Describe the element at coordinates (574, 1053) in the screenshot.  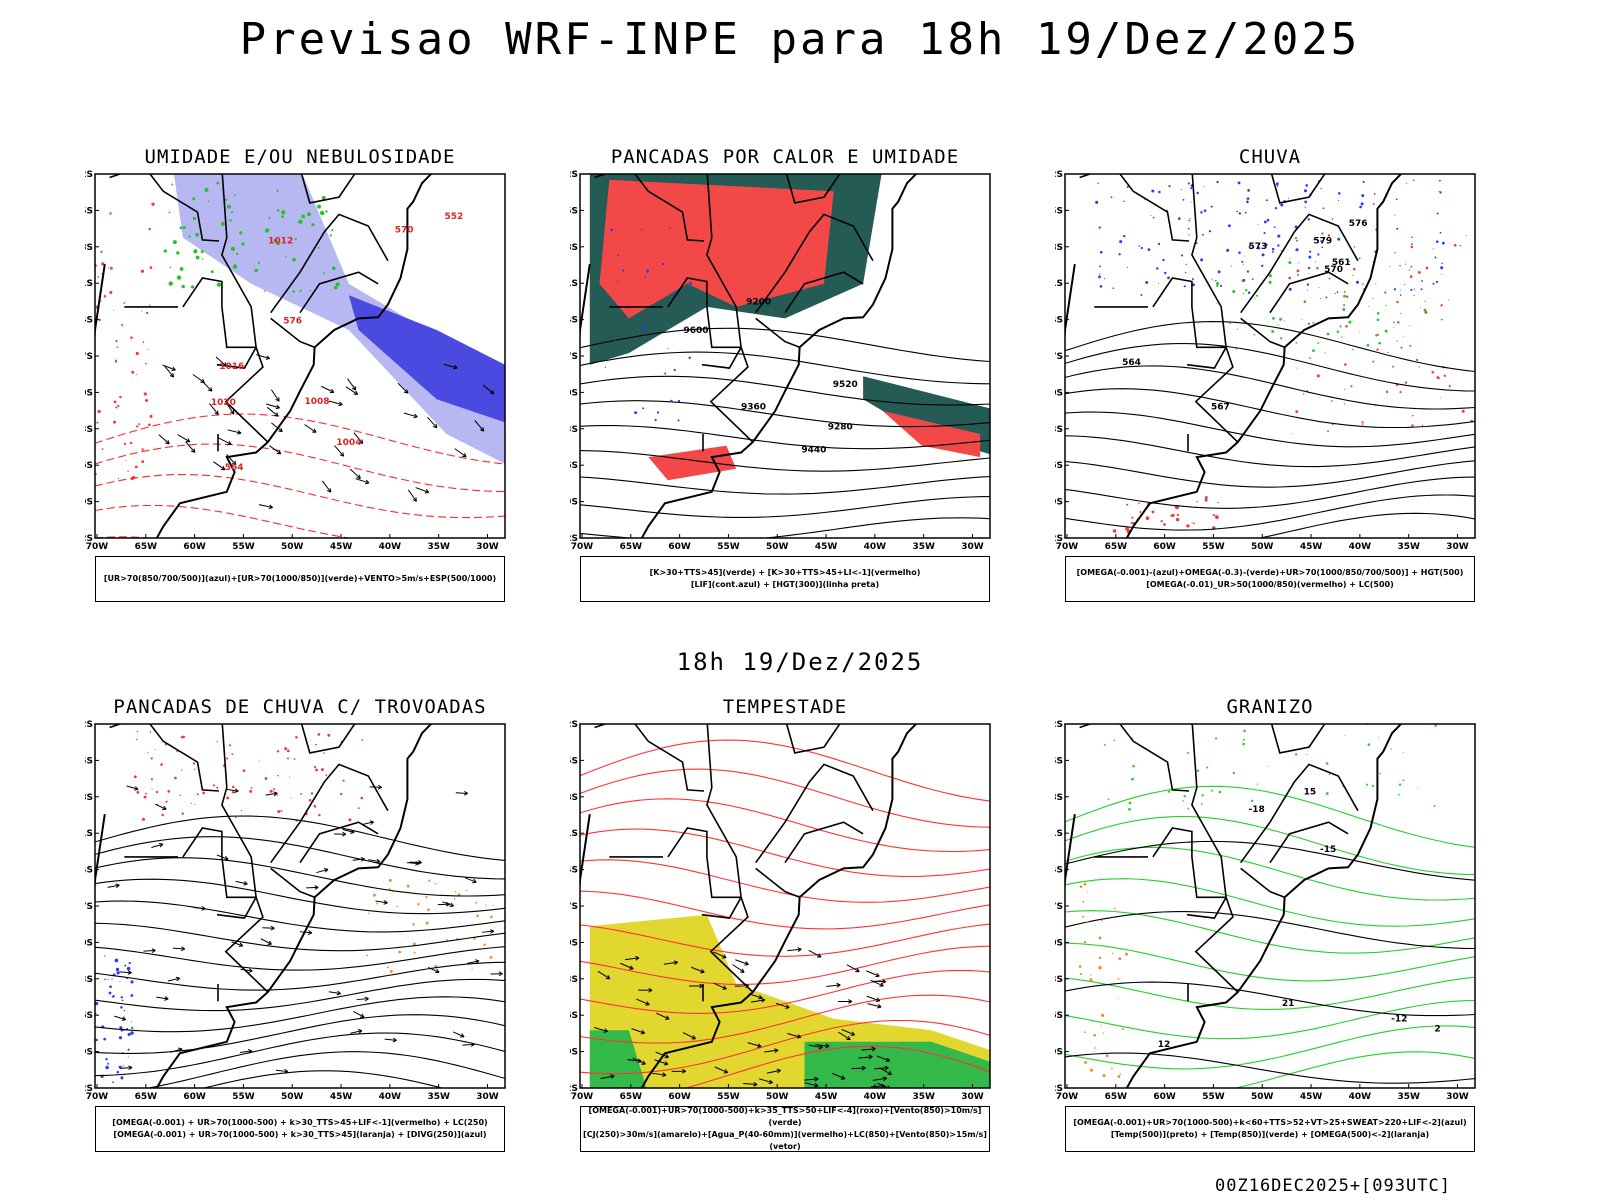
I see `lat-tick-label: 39S` at that location.